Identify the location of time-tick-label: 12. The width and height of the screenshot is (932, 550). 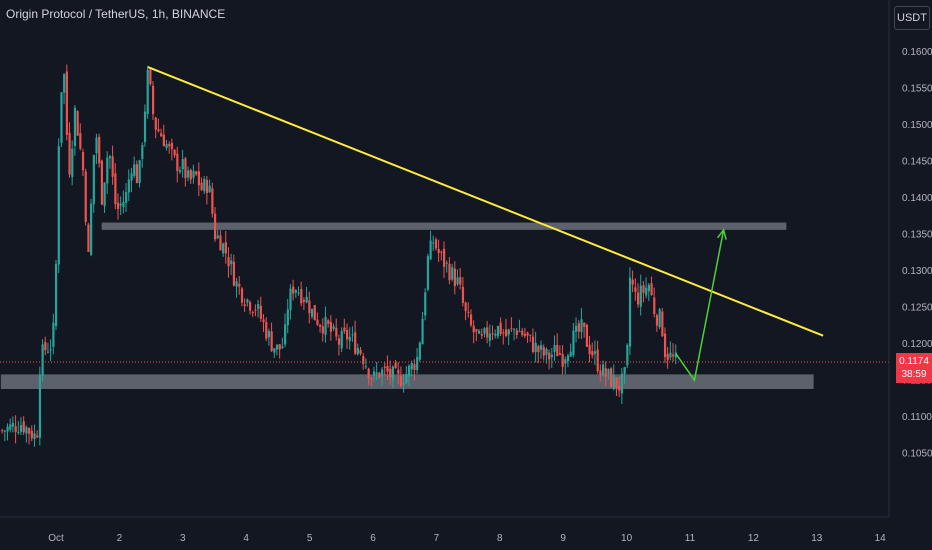
(754, 538).